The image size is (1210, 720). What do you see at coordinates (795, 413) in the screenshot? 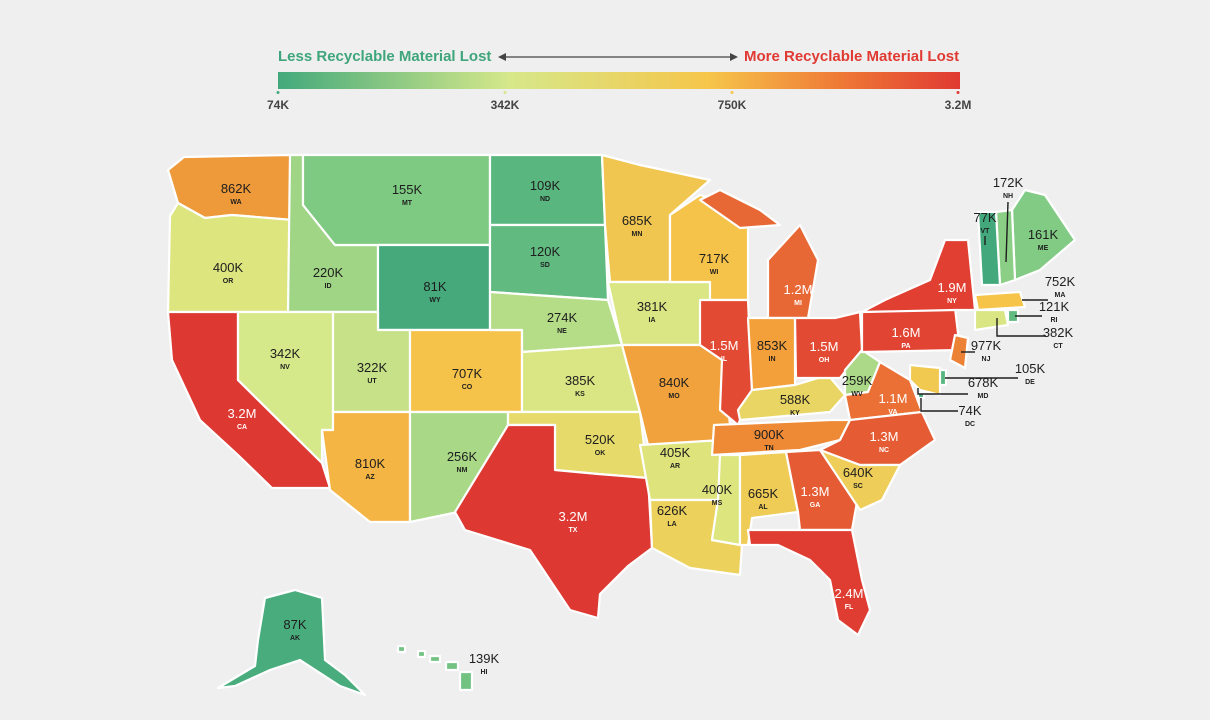
I see `state-abbr-label-ky: KY` at bounding box center [795, 413].